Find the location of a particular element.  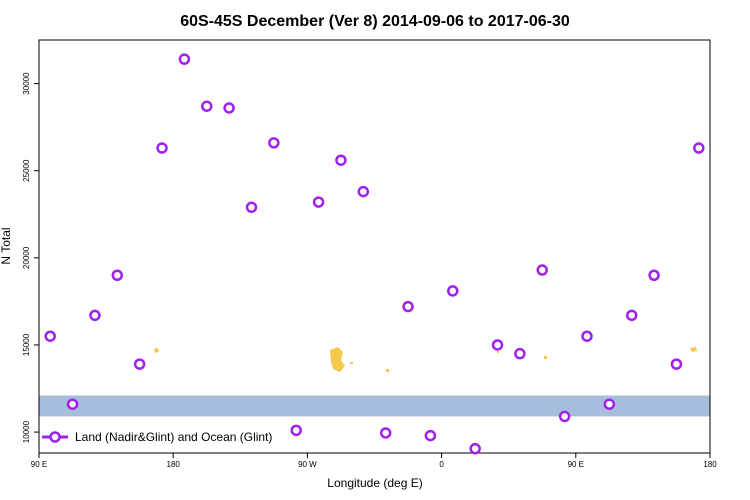

land-south-america is located at coordinates (337, 359).